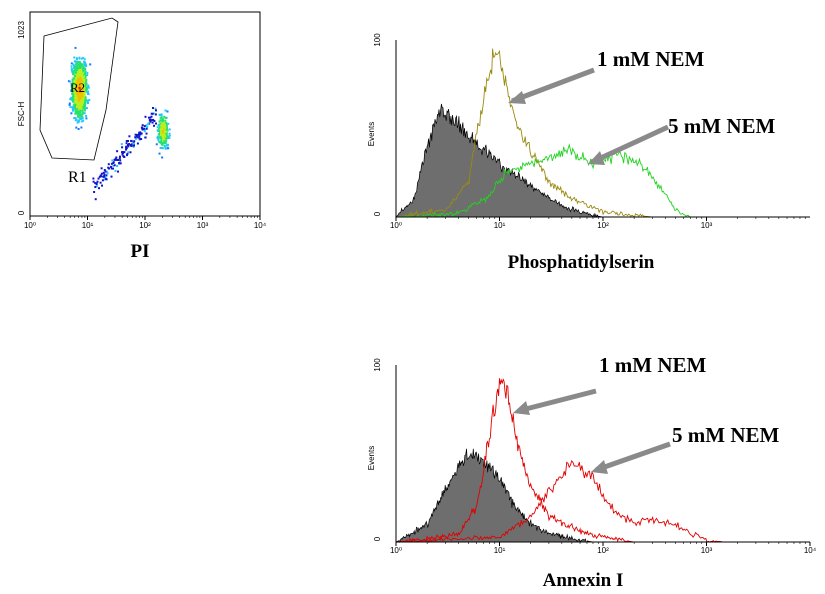  What do you see at coordinates (583, 580) in the screenshot?
I see `histogram-annexin-x-label: Annexin I` at bounding box center [583, 580].